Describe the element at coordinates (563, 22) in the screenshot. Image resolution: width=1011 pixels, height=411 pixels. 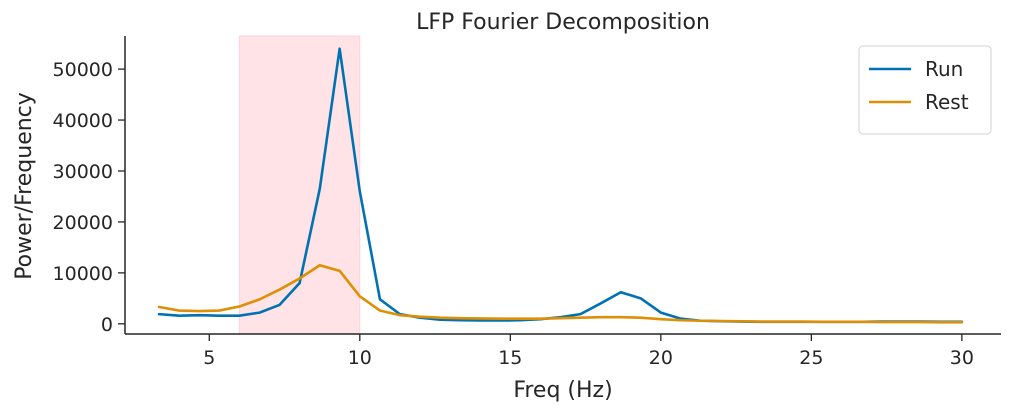
I see `chart-title: LFP Fourier Decomposition` at that location.